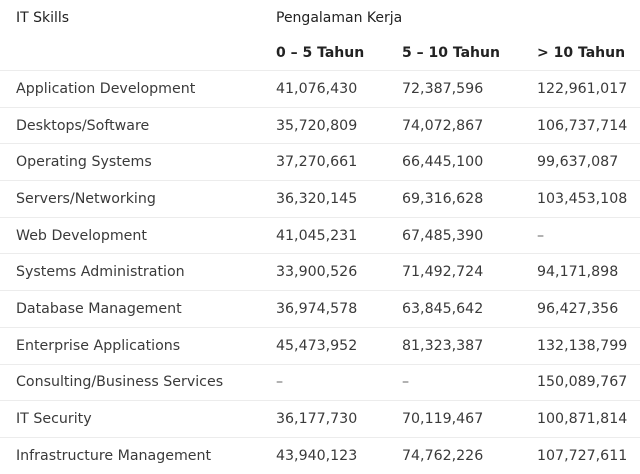 The height and width of the screenshot is (474, 640). What do you see at coordinates (43, 18) in the screenshot?
I see `header-it-skills: IT Skills` at bounding box center [43, 18].